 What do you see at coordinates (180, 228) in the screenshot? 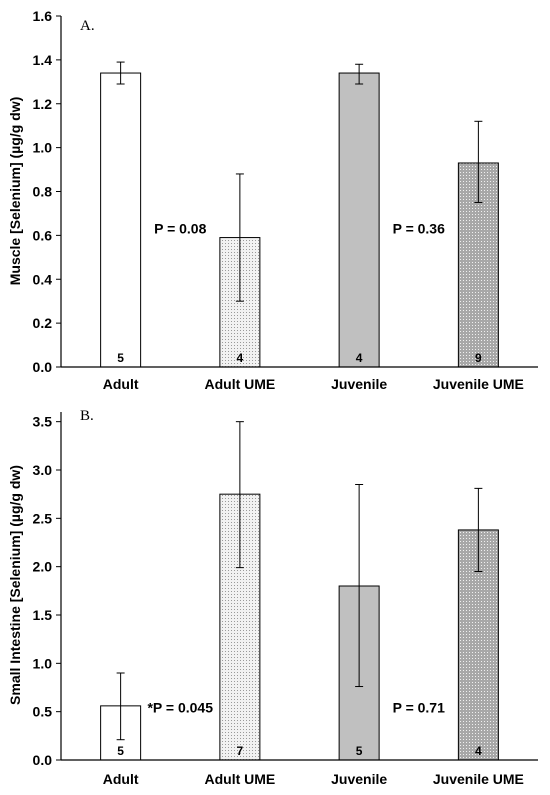
I see `p-value-annotation: P = 0.08` at bounding box center [180, 228].